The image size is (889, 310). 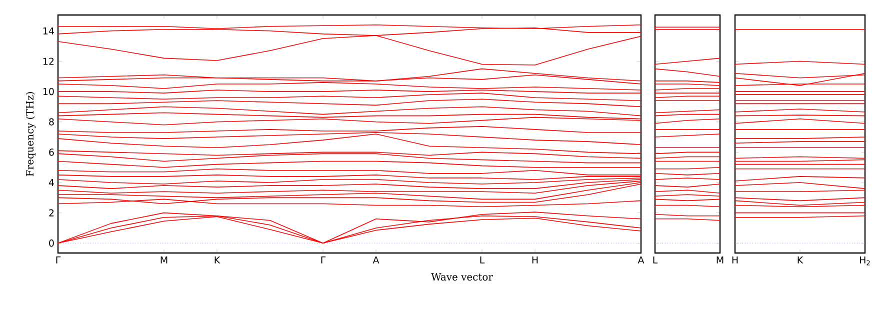 I want to click on y-axis-title: Frequency (THz), so click(x=31, y=134).